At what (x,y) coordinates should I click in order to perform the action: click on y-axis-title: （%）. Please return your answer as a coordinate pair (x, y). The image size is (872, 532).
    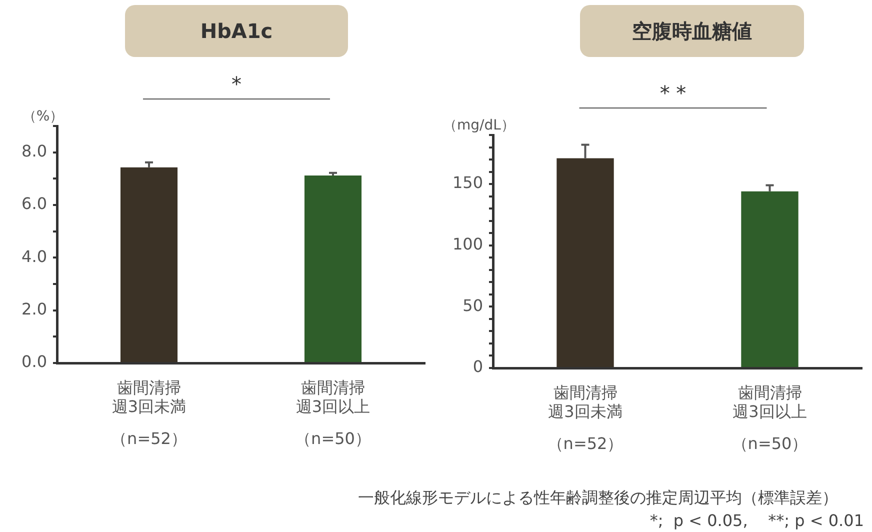
    Looking at the image, I should click on (43, 116).